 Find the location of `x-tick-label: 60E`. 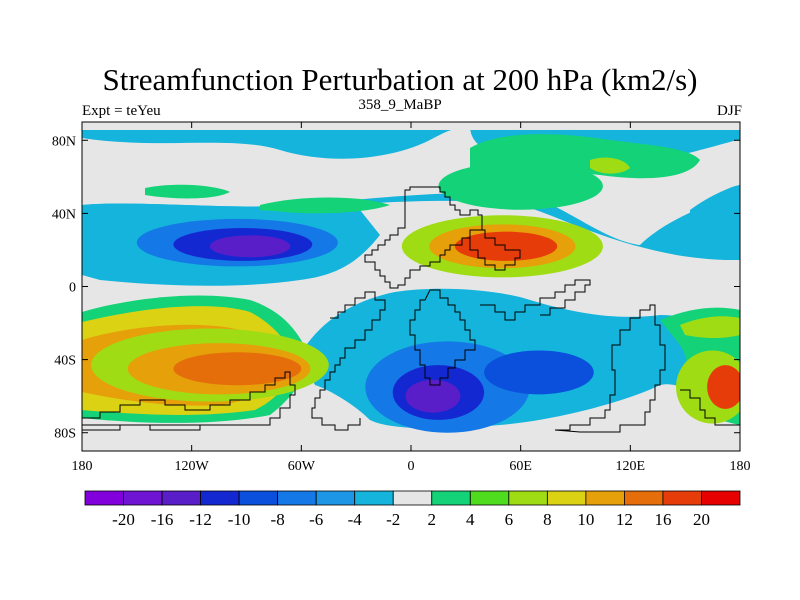

x-tick-label: 60E is located at coordinates (520, 466).